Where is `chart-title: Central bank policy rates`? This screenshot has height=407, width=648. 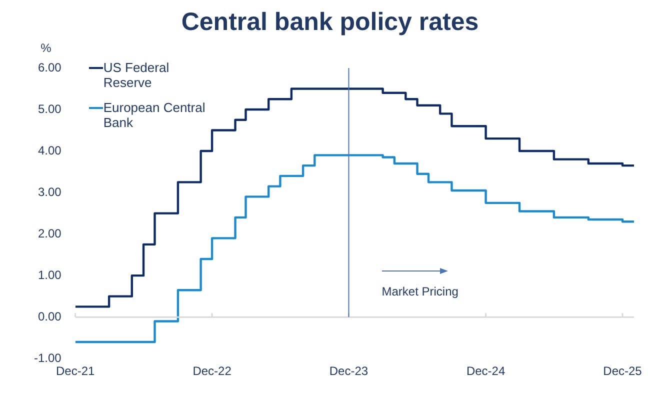 chart-title: Central bank policy rates is located at coordinates (330, 22).